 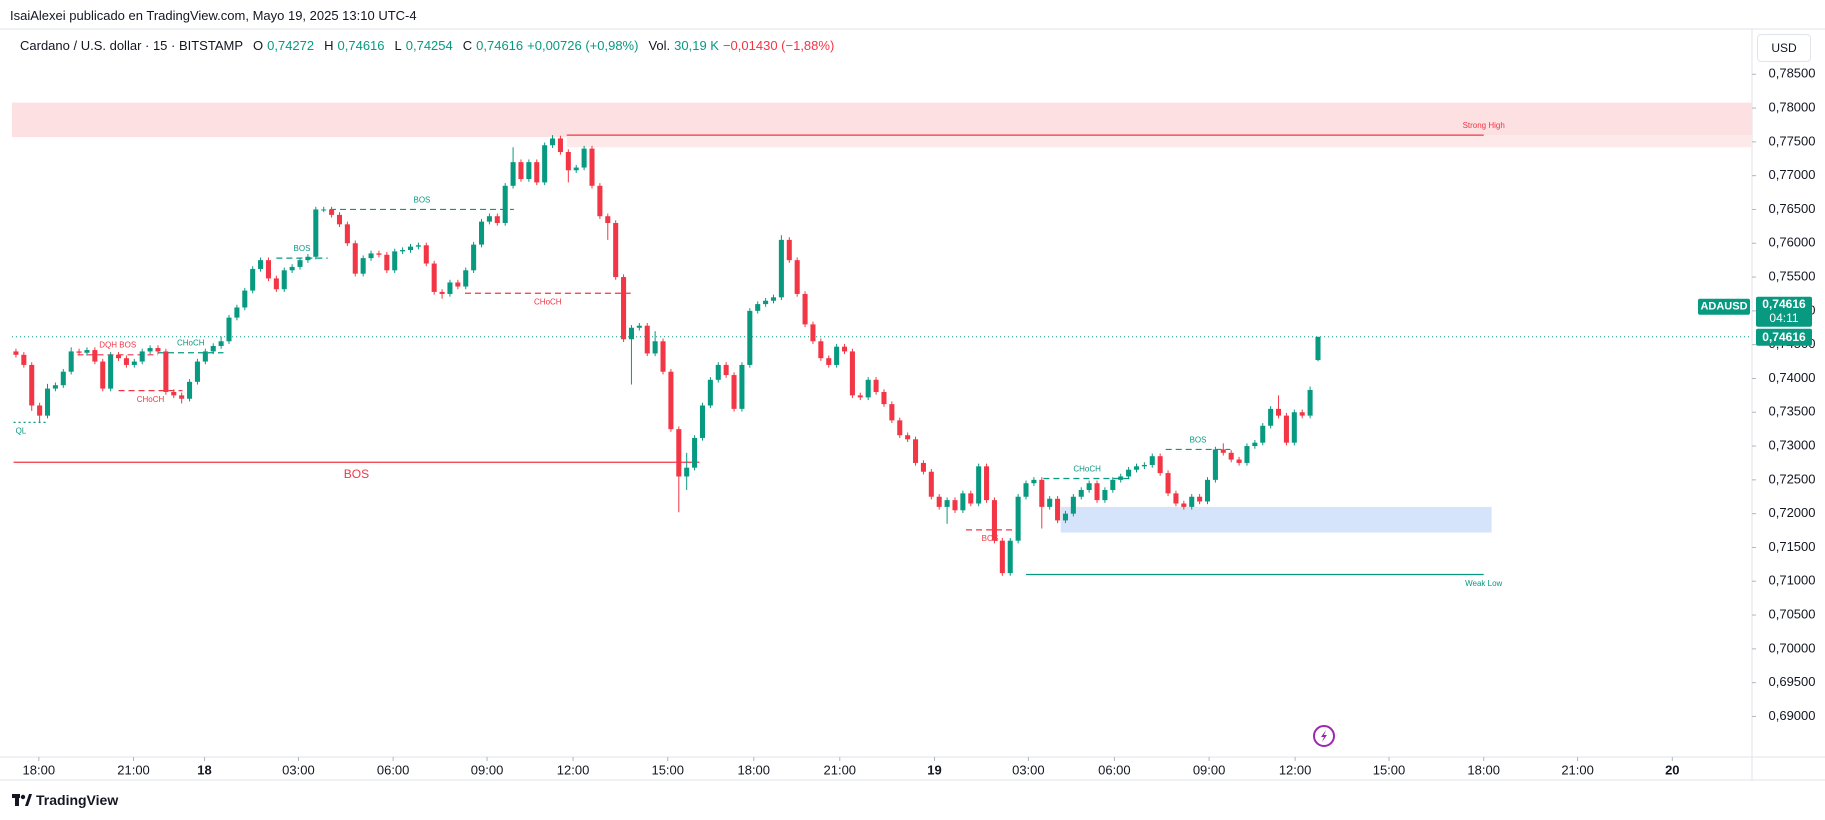 What do you see at coordinates (1792, 647) in the screenshot?
I see `y-tick-label: 0,70000` at bounding box center [1792, 647].